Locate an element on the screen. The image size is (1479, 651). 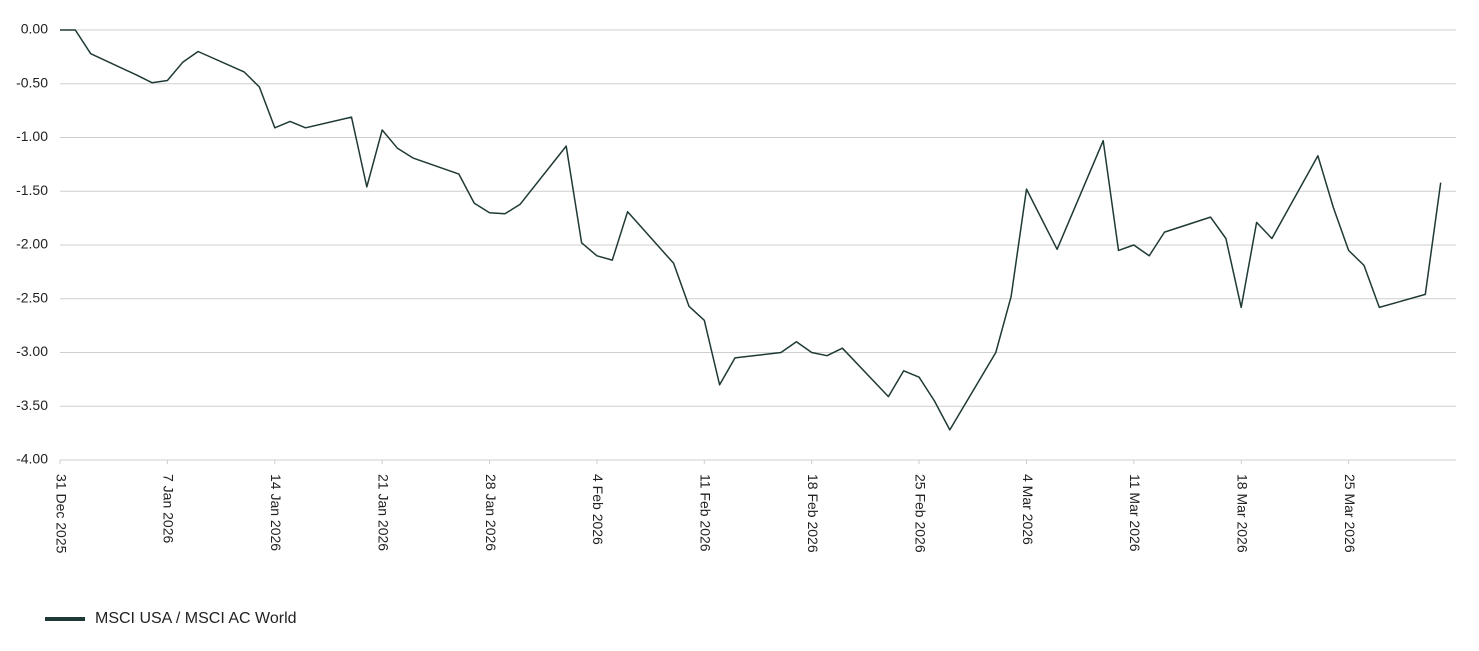
legend-label: MSCI USA / MSCI AC World is located at coordinates (196, 618).